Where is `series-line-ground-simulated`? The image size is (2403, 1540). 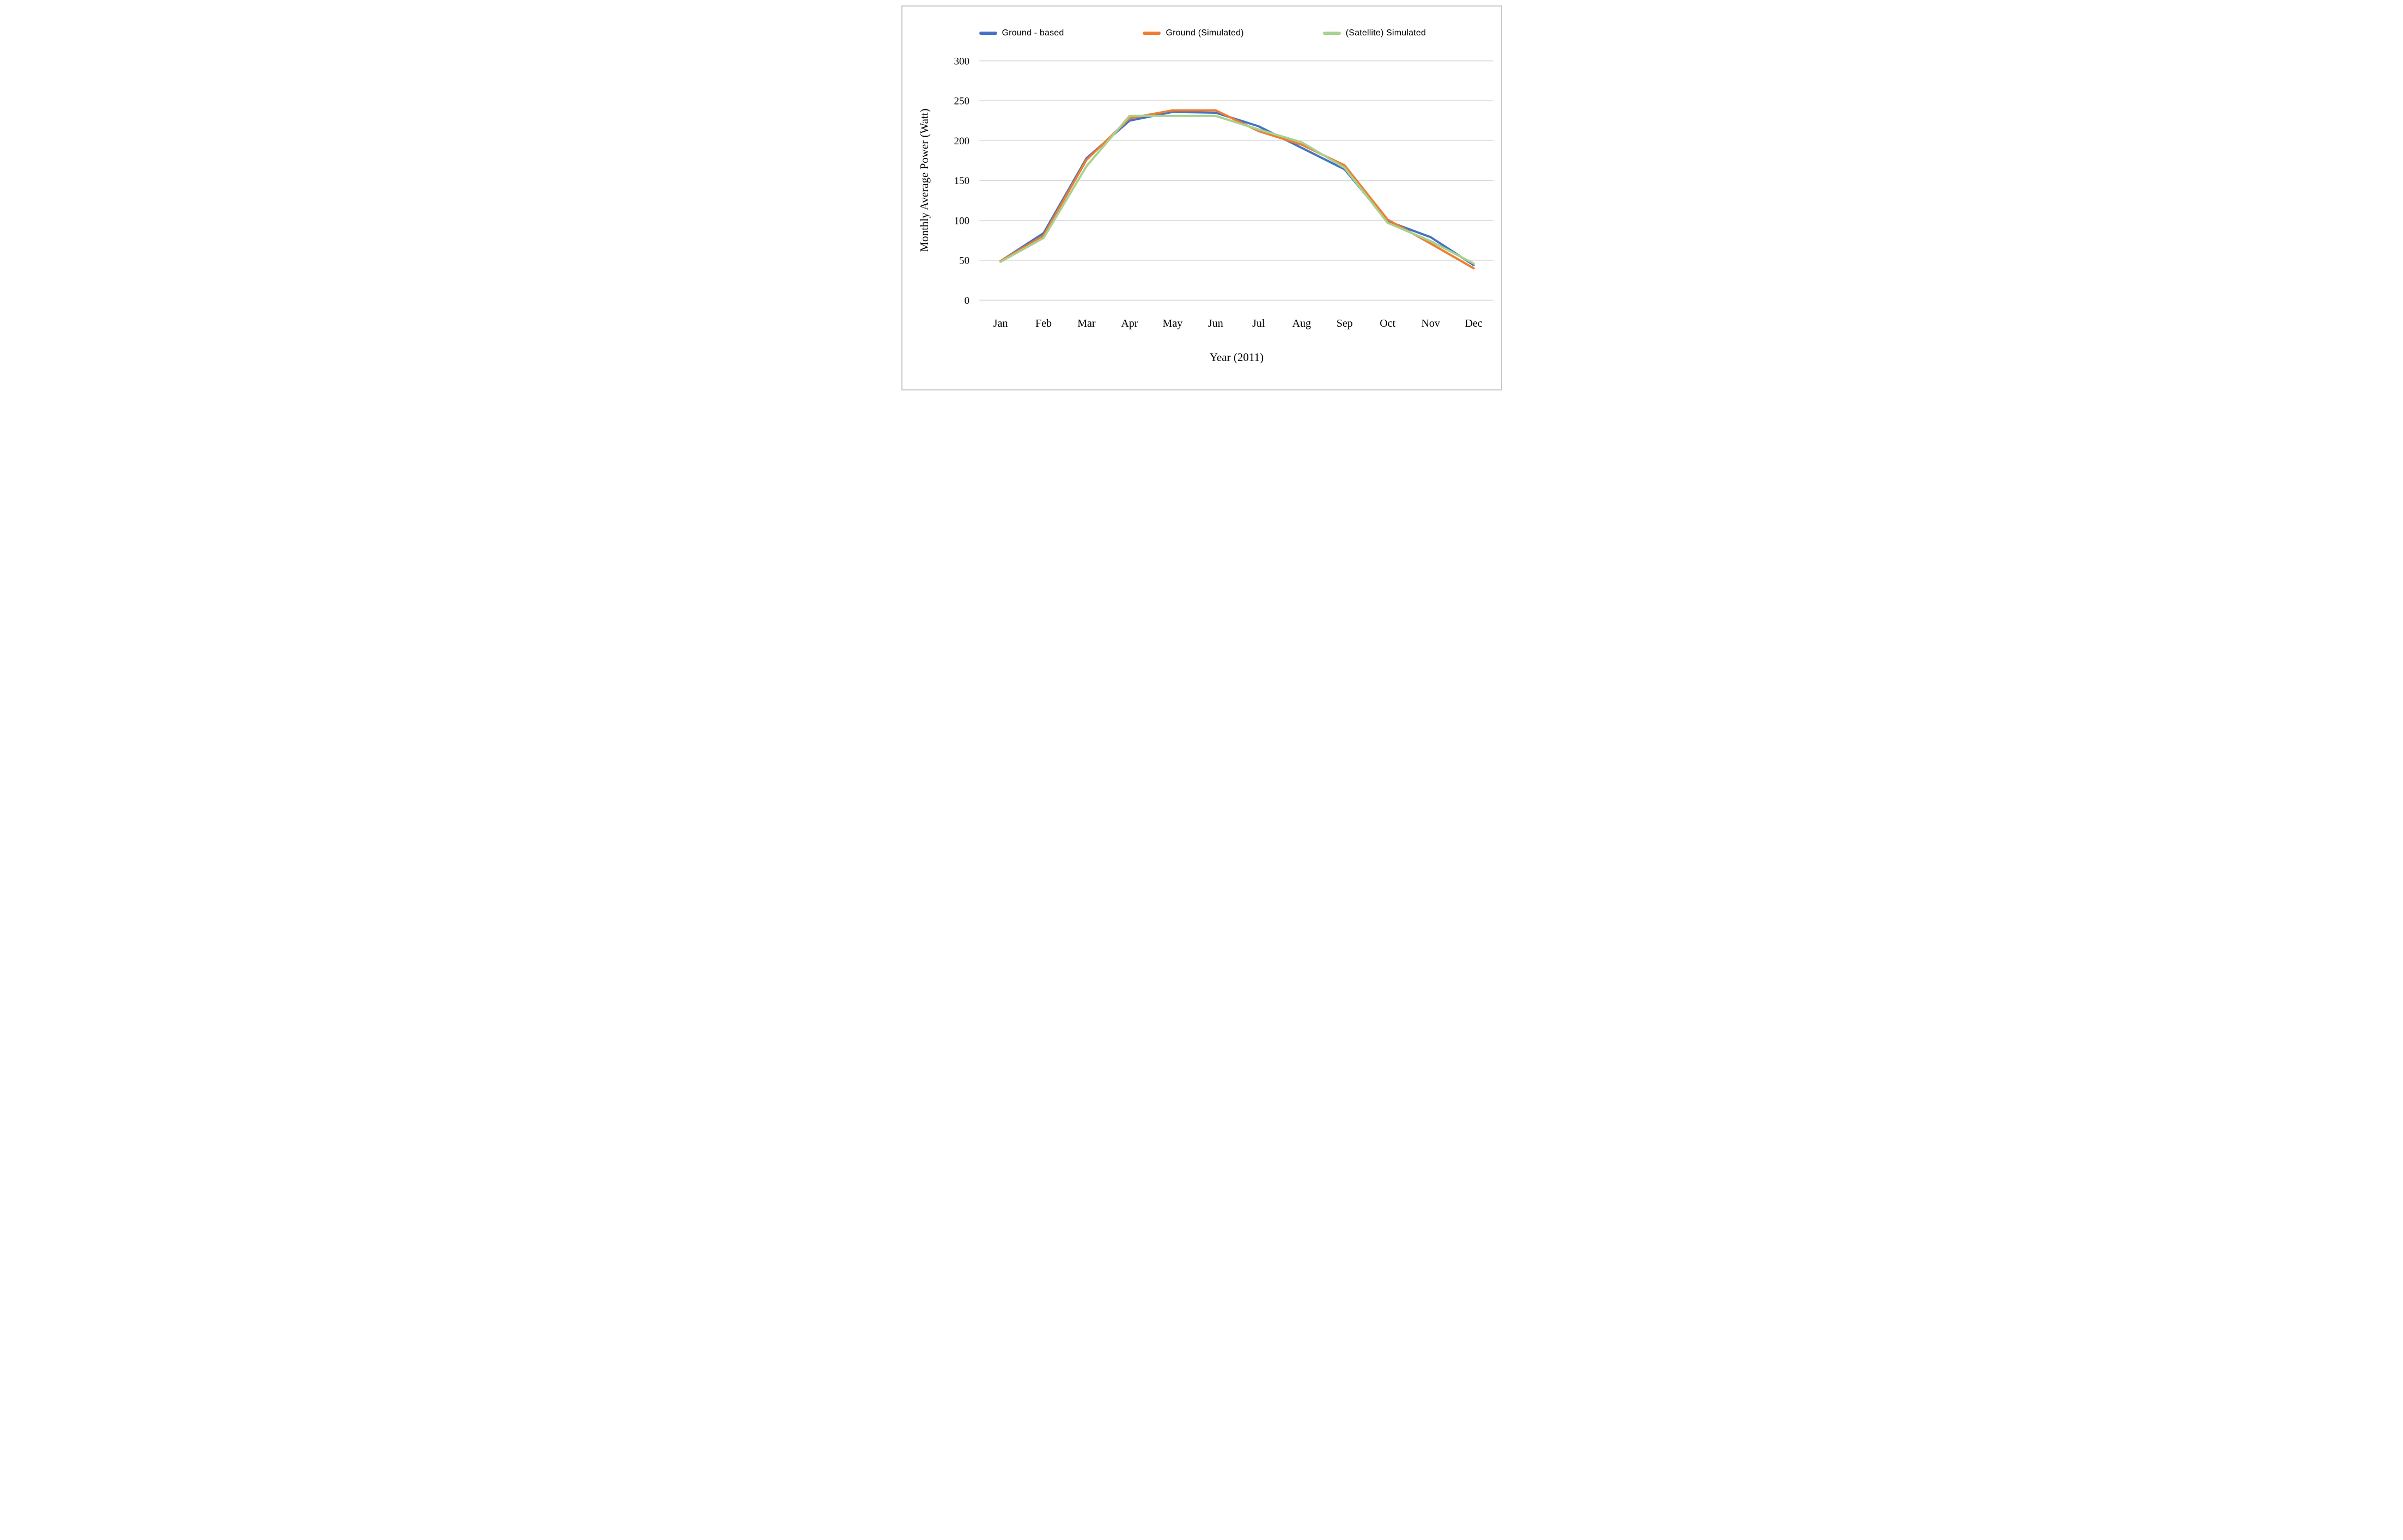
series-line-ground-simulated is located at coordinates (1237, 190).